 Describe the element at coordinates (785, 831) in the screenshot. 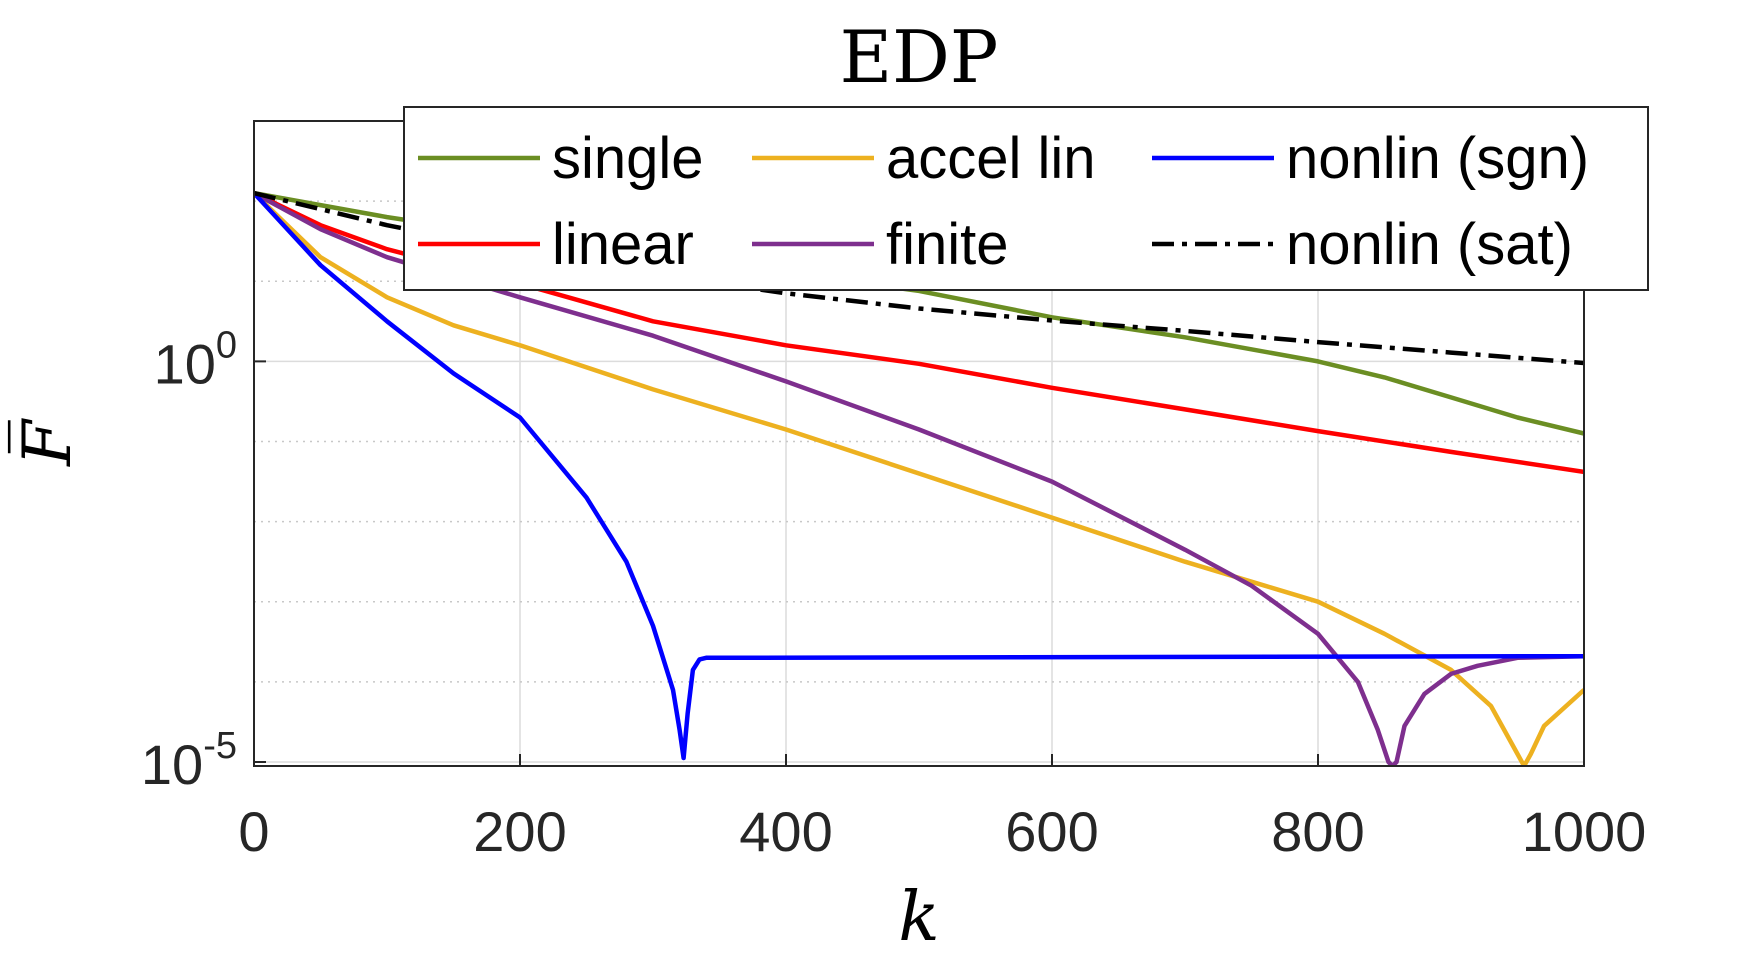

I see `x-tick-label: 400` at that location.